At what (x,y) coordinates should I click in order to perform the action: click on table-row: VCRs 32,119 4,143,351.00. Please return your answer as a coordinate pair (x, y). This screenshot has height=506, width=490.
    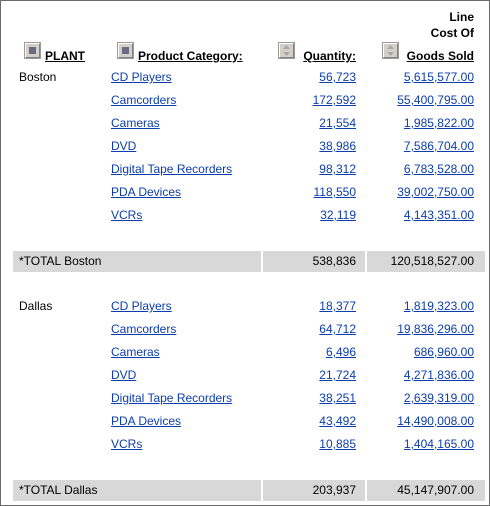
    Looking at the image, I should click on (245, 216).